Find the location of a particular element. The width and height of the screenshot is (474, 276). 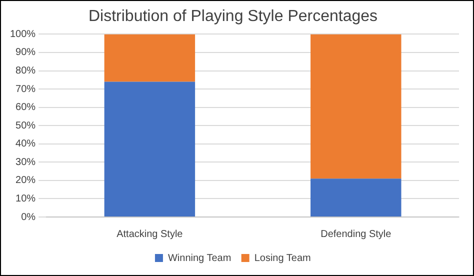

y-tick-label: 30% is located at coordinates (26, 162).